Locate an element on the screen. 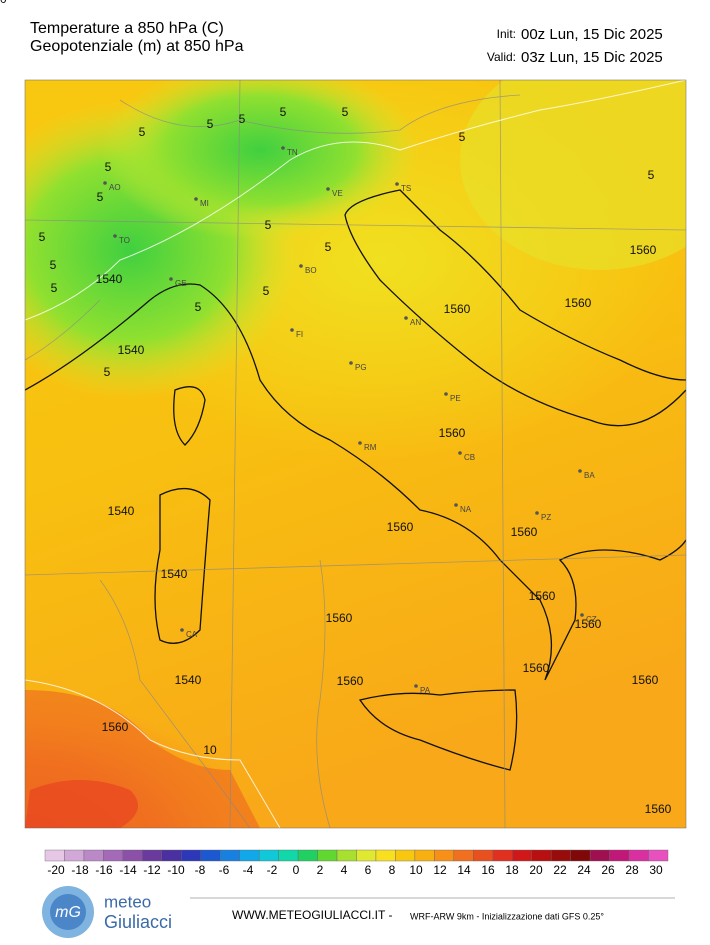 This screenshot has height=945, width=710. site: WWW.METEOGIULIACCI.IT - is located at coordinates (312, 915).